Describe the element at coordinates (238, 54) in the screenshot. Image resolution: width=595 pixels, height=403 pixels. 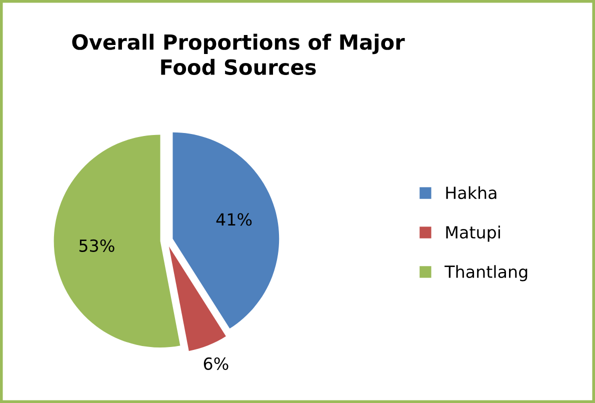
I see `chart-title: Overall Proportions of Major Food Sources` at that location.